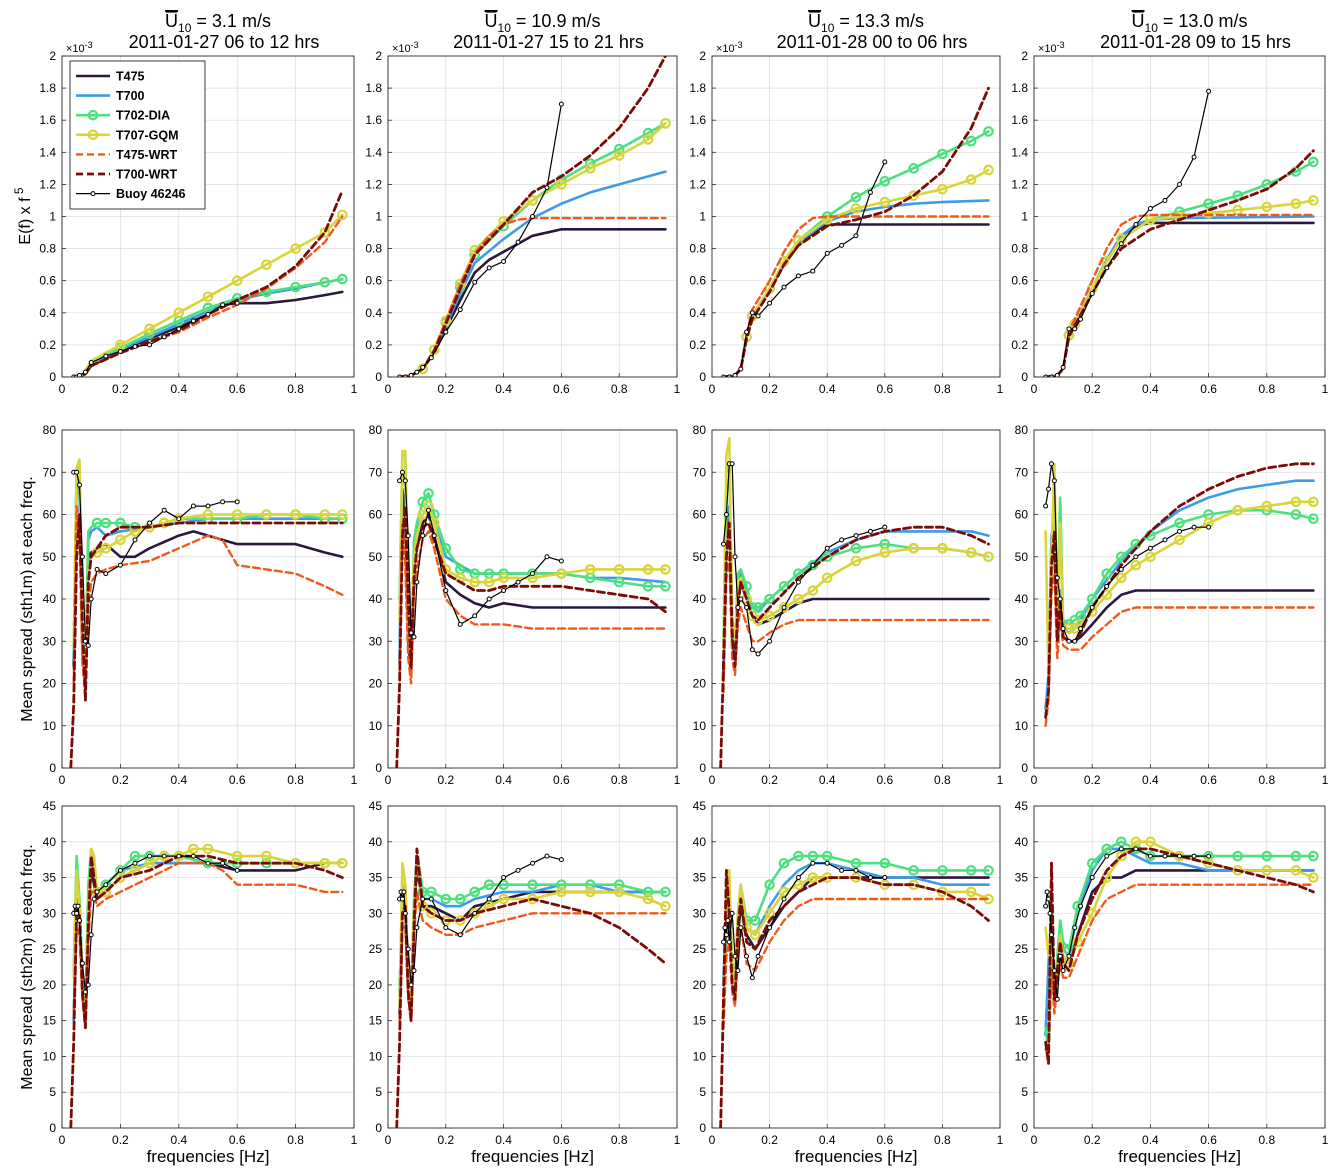  What do you see at coordinates (50, 878) in the screenshot?
I see `y-tick-label: 35` at bounding box center [50, 878].